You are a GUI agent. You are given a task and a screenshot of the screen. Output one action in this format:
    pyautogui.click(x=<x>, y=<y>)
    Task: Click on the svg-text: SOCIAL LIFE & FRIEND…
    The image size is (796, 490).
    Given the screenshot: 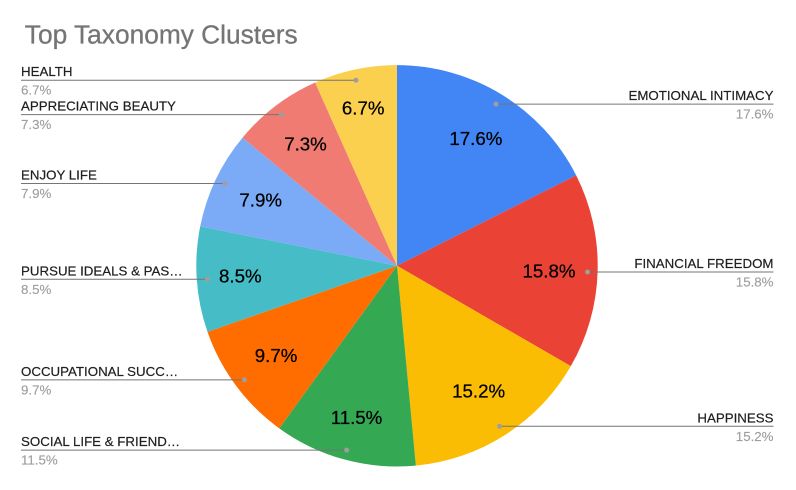 What is the action you would take?
    pyautogui.click(x=100, y=441)
    